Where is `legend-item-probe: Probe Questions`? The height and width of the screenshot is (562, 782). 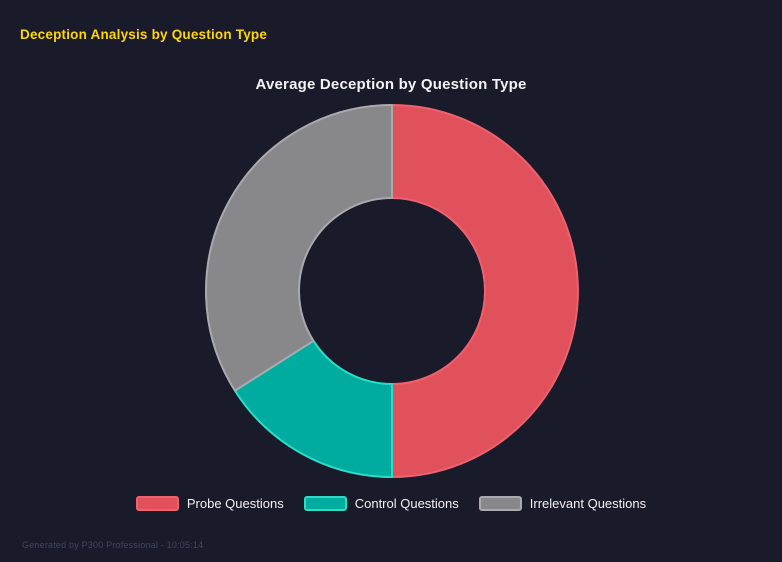 legend-item-probe: Probe Questions is located at coordinates (209, 503).